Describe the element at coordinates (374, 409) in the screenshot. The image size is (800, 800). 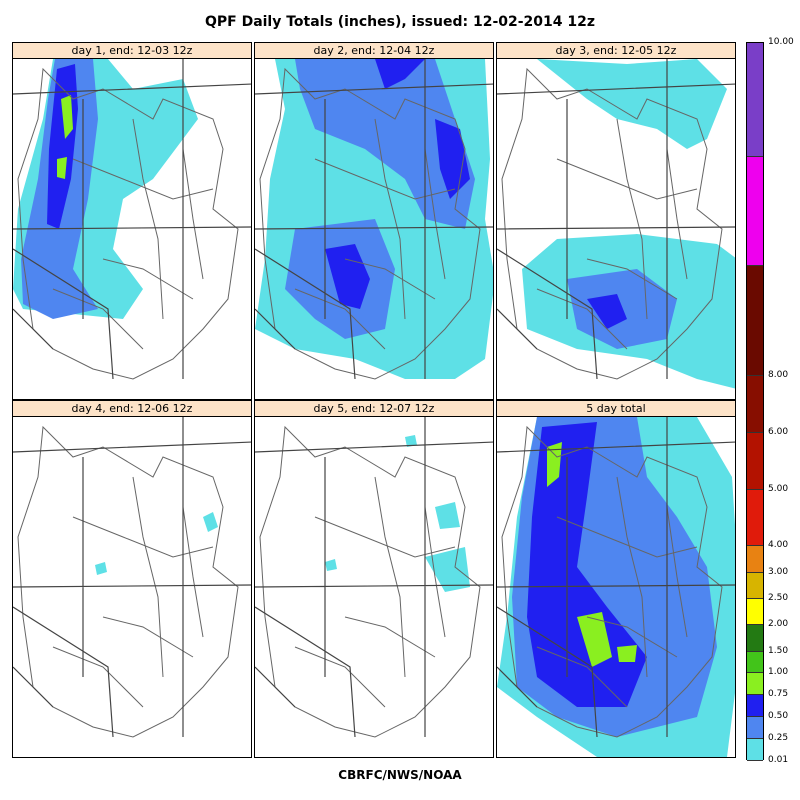
I see `panel-label: day 5, end: 12-07 12z` at that location.